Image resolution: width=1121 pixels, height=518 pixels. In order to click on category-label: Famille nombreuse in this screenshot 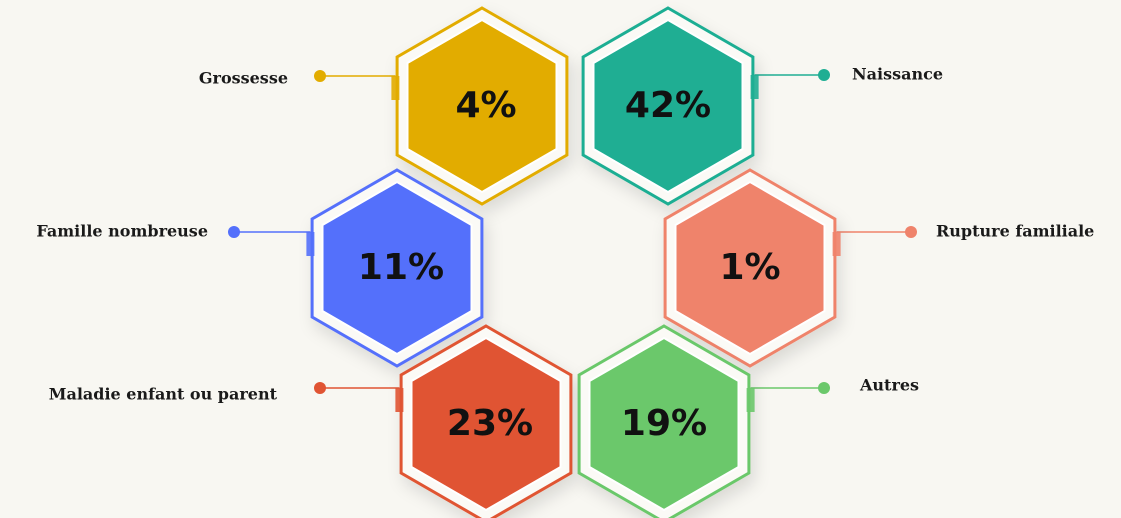, I will do `click(122, 231)`.